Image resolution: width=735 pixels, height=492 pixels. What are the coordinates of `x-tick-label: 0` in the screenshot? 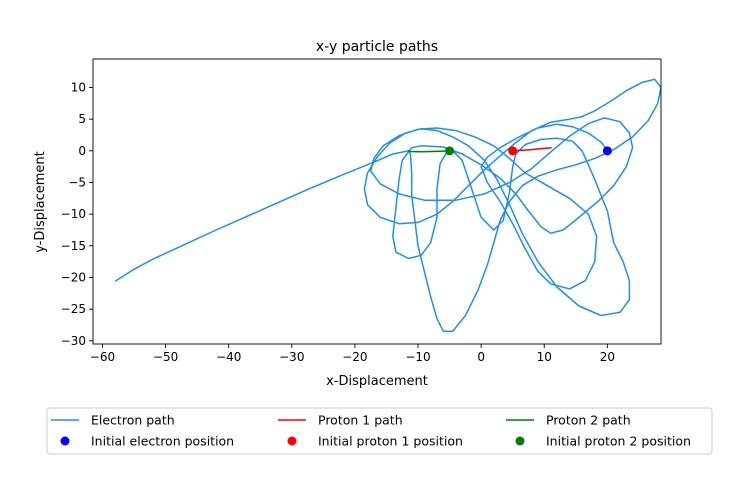 It's located at (481, 357).